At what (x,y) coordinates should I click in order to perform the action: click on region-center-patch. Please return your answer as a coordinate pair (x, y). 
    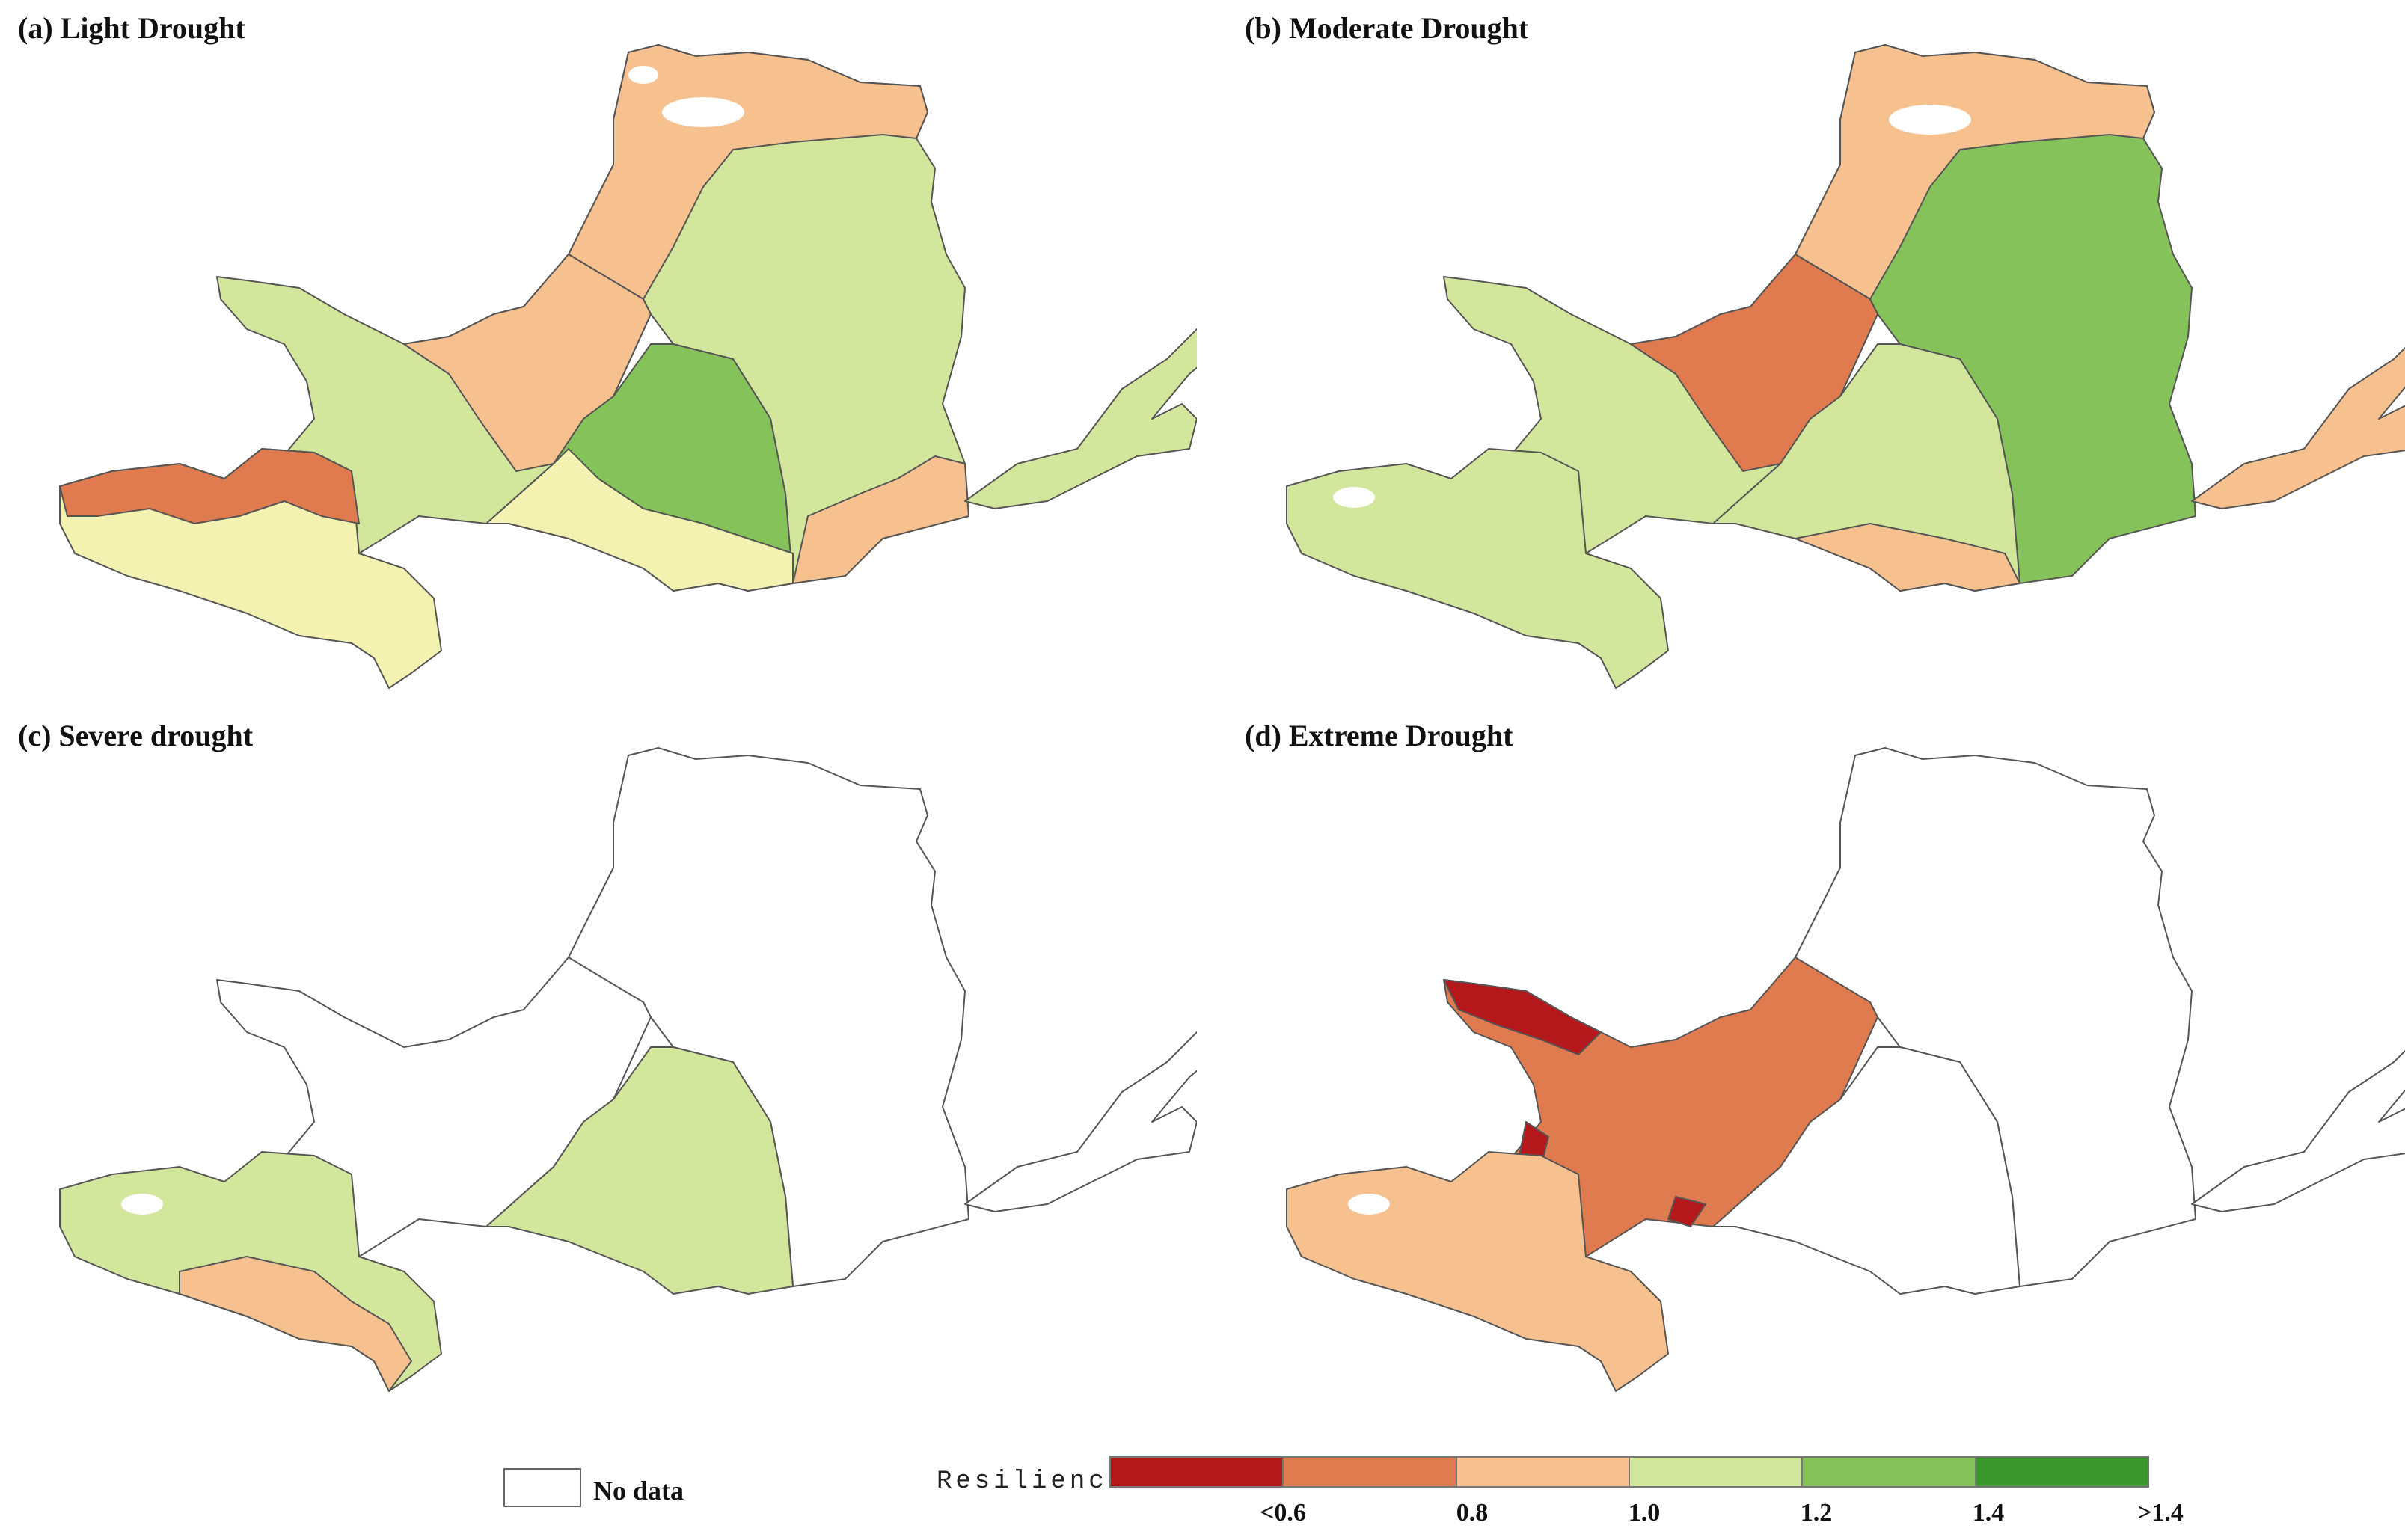
    Looking at the image, I should click on (1907, 557).